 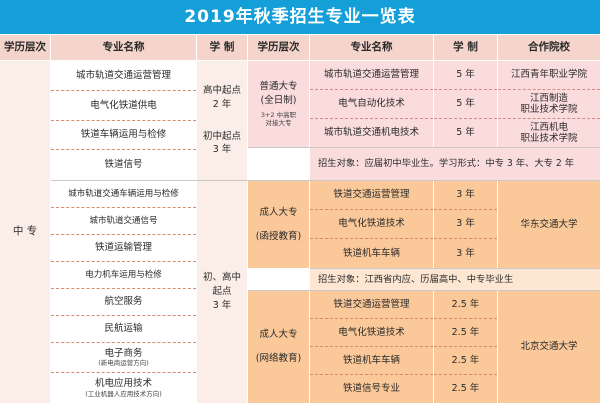 I want to click on block1-level-note2: 对接大专, so click(x=278, y=122).